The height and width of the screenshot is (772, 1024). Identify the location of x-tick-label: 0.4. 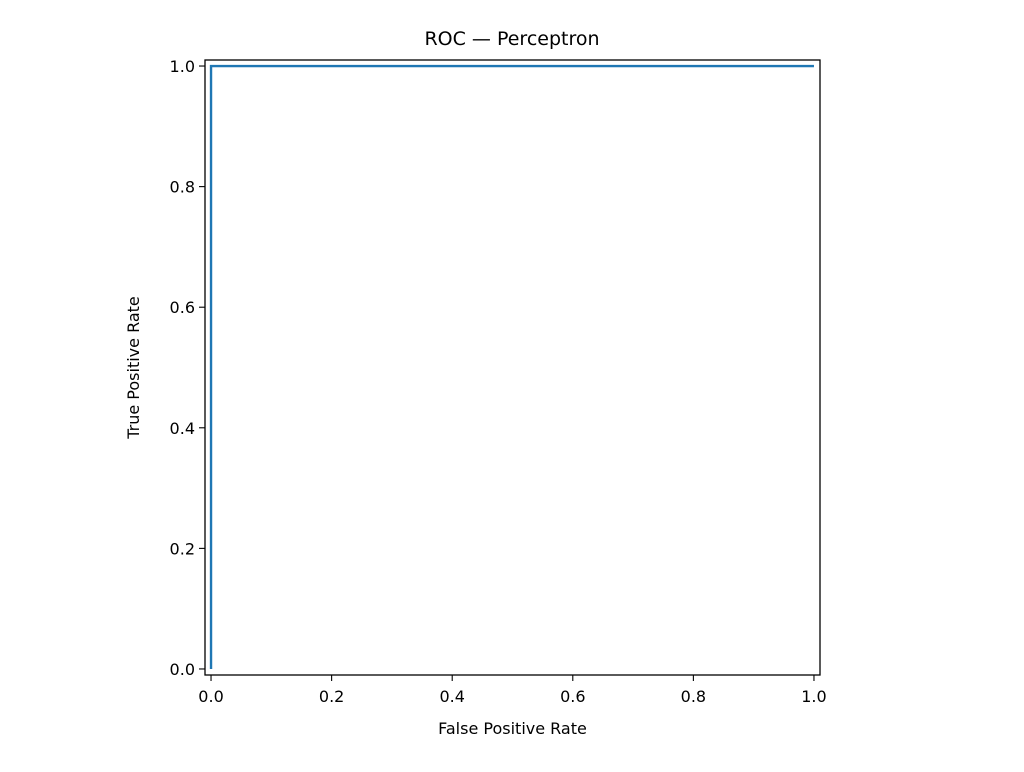
(451, 696).